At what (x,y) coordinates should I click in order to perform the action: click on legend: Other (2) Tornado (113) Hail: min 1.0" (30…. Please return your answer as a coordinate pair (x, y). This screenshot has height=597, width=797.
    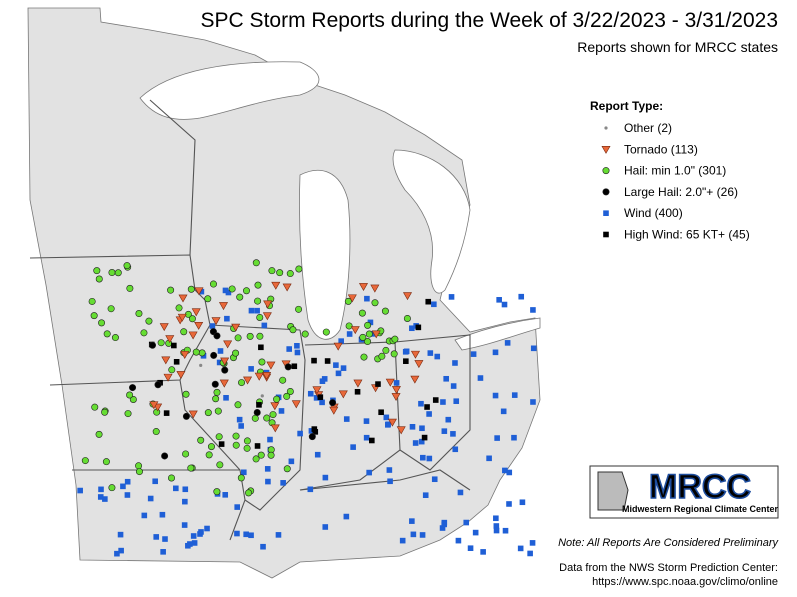
    Looking at the image, I should click on (675, 181).